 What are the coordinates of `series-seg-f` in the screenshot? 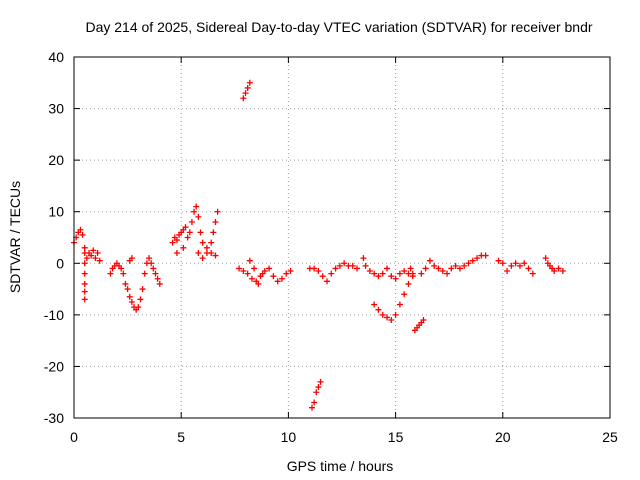 It's located at (130, 259).